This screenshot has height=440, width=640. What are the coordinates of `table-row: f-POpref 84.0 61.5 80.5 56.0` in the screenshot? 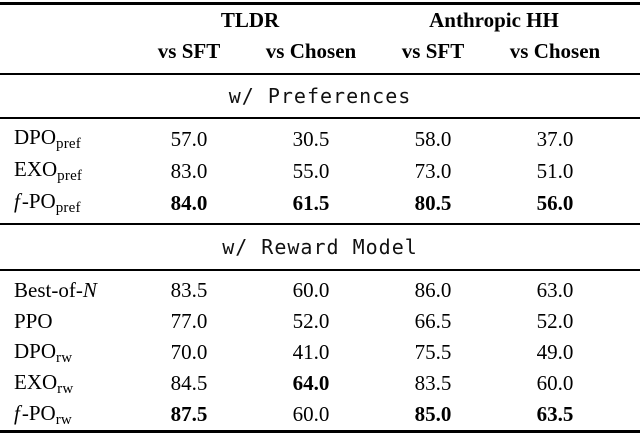 It's located at (320, 203).